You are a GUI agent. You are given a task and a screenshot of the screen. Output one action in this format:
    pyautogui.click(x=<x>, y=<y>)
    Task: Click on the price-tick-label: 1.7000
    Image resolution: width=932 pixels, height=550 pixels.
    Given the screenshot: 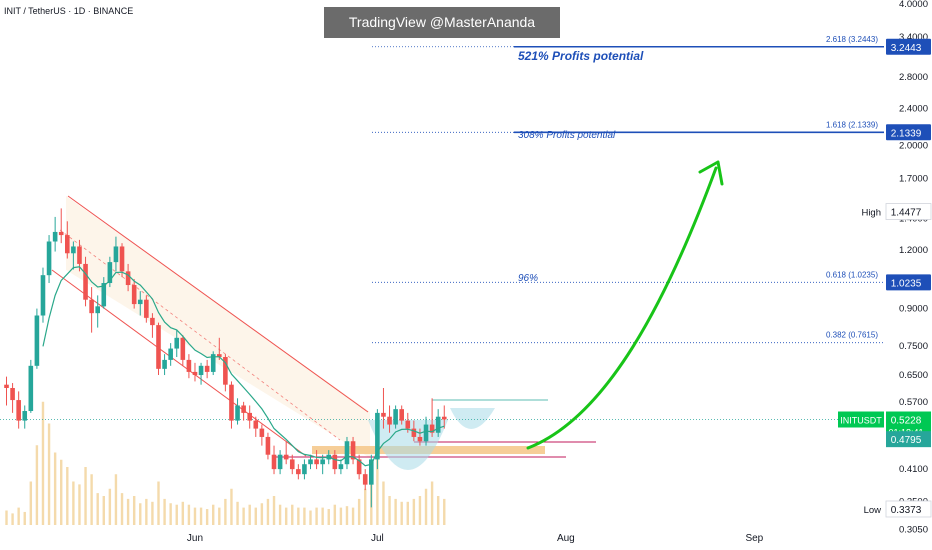 What is the action you would take?
    pyautogui.click(x=913, y=179)
    